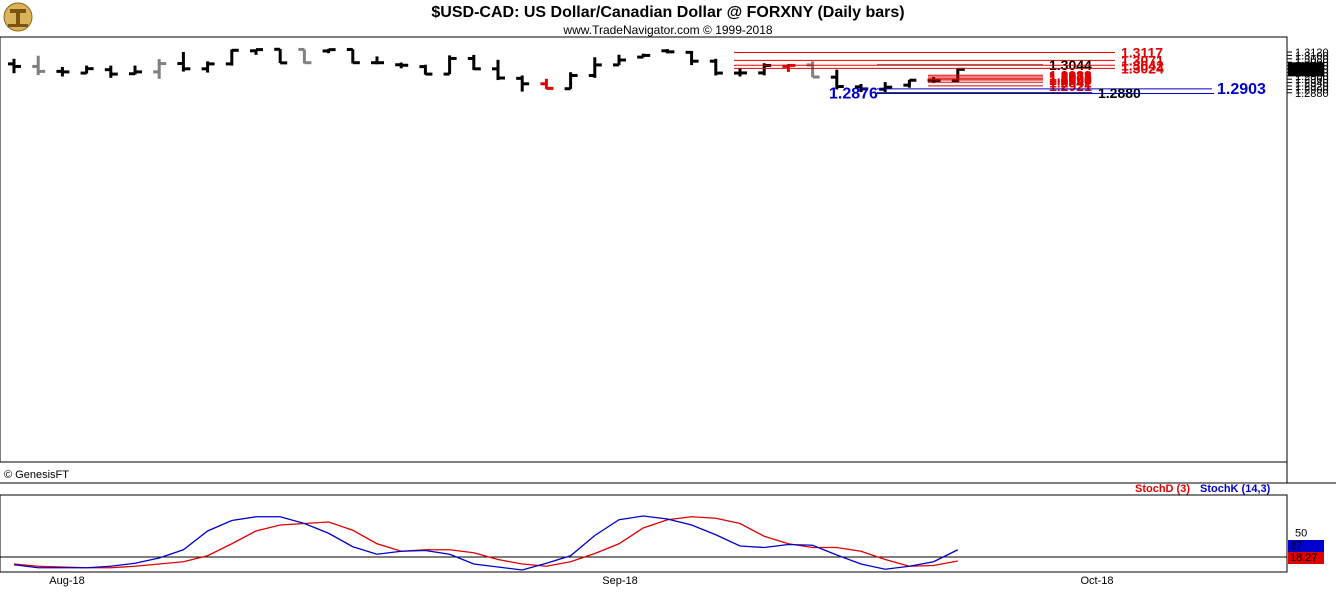 Image resolution: width=1336 pixels, height=596 pixels. What do you see at coordinates (1312, 56) in the screenshot?
I see `price-tick-label: 1.3100` at bounding box center [1312, 56].